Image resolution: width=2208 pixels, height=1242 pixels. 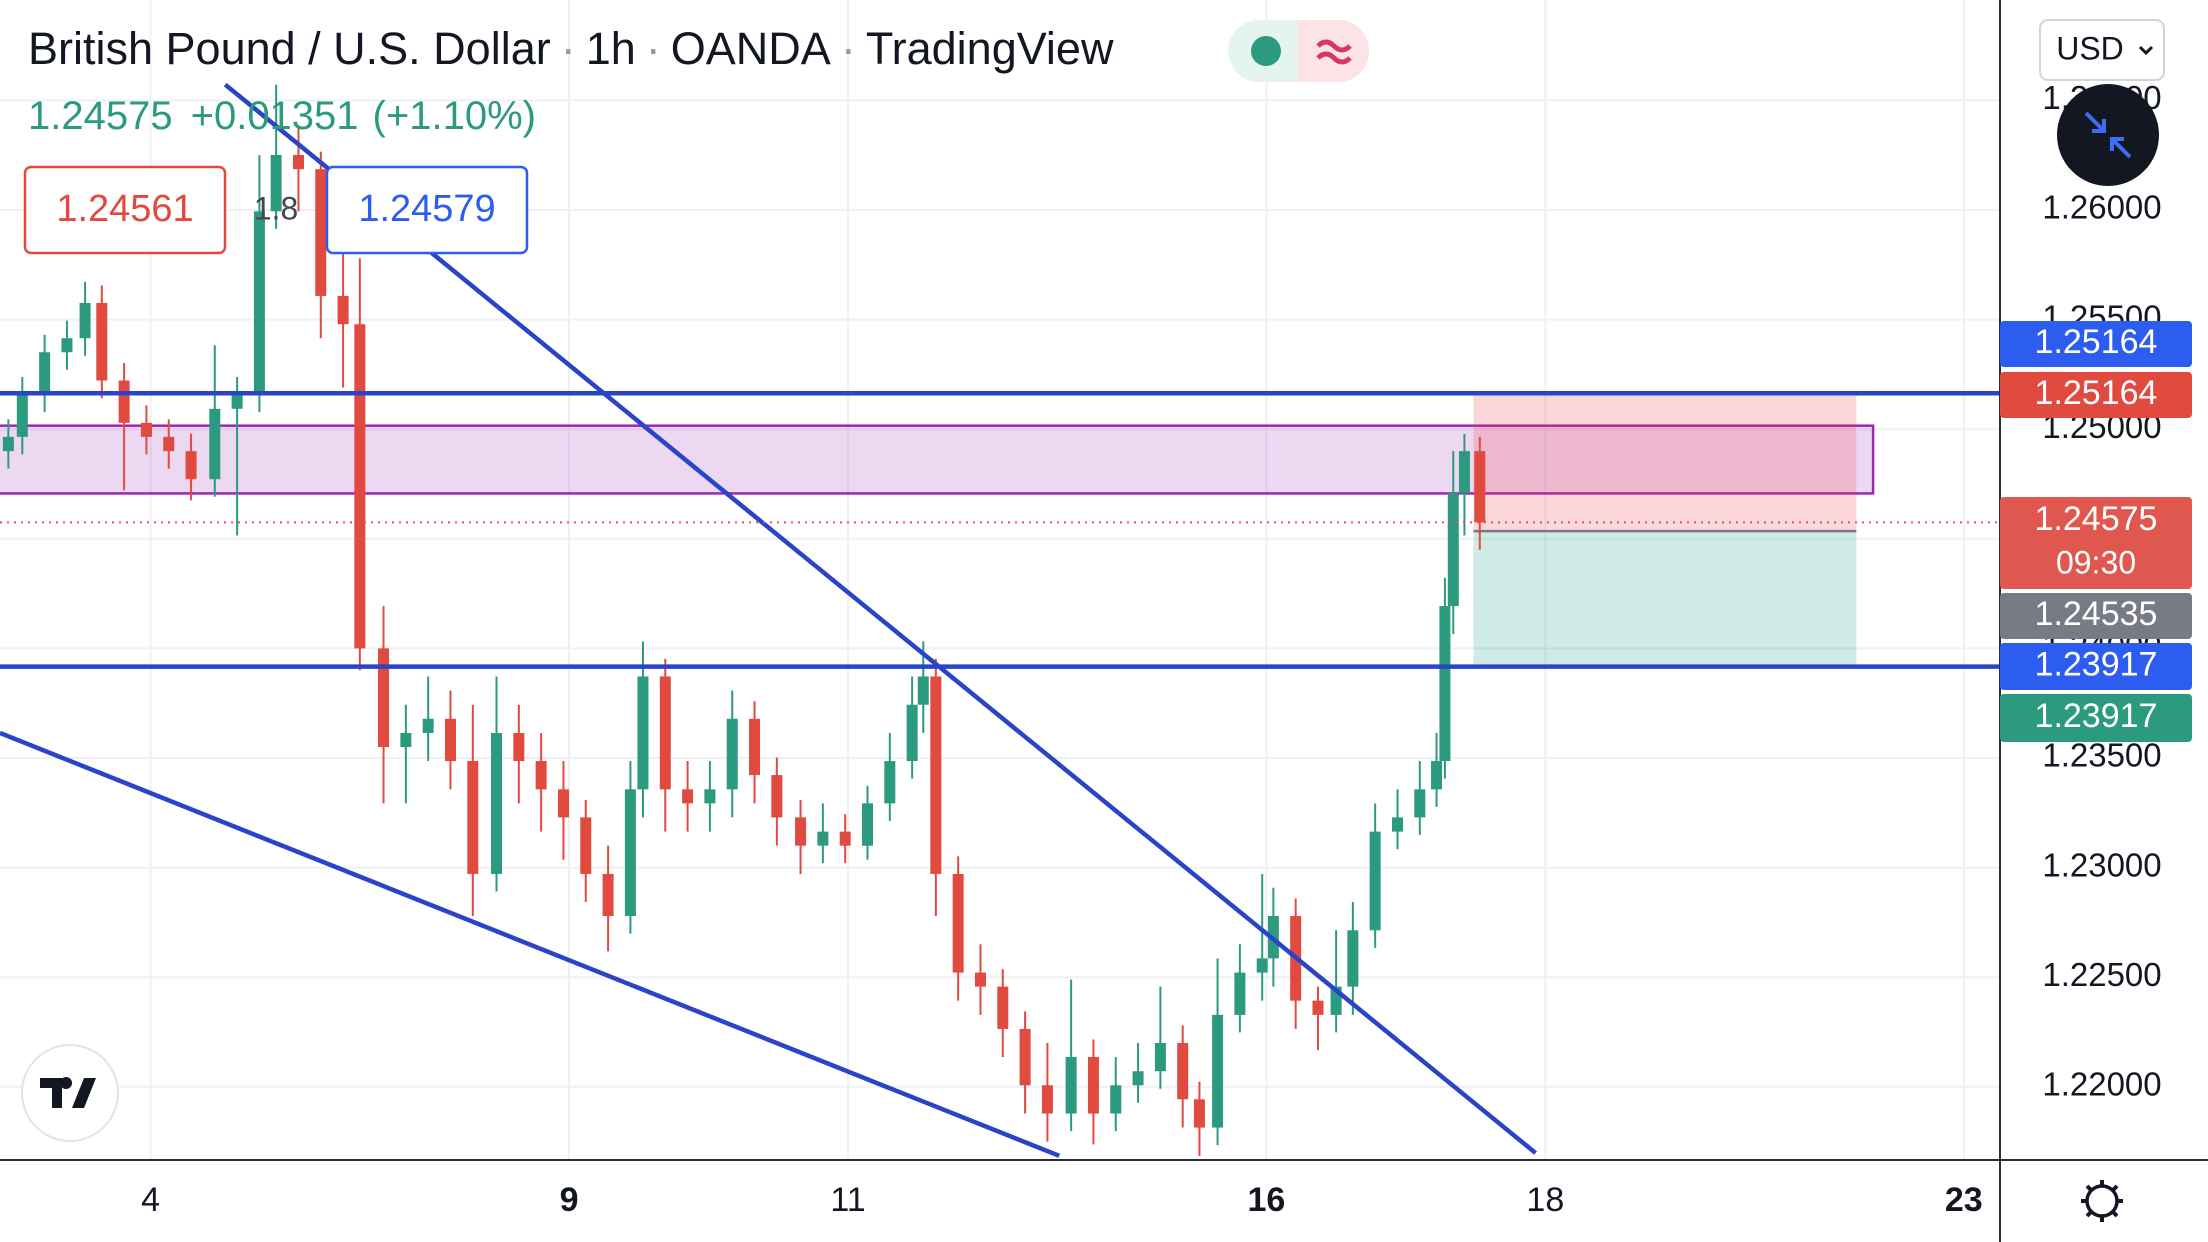 I want to click on minimize-button, so click(x=2108, y=135).